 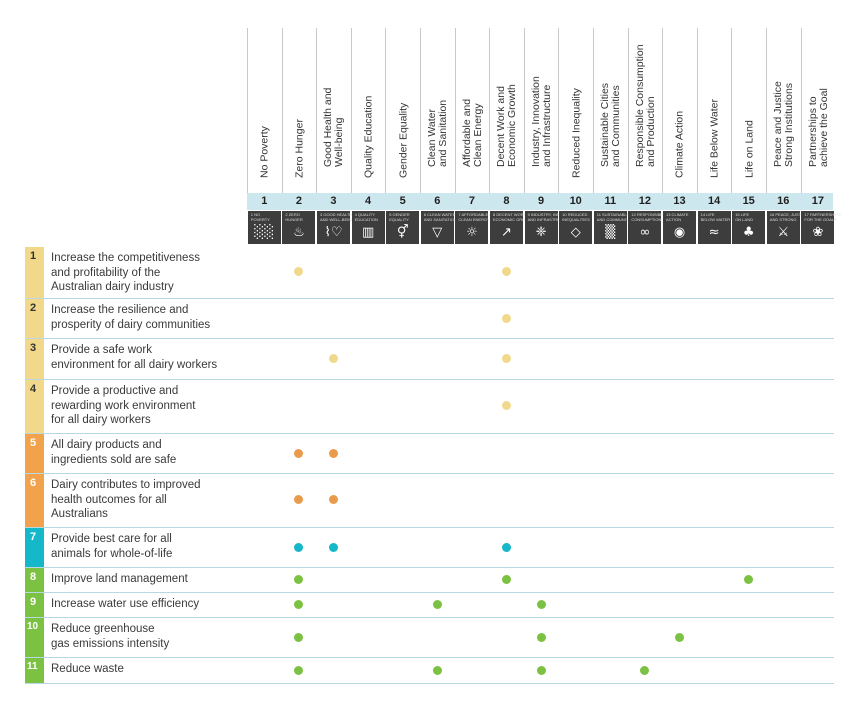 What do you see at coordinates (265, 110) in the screenshot?
I see `goal-header-col-1: No Poverty` at bounding box center [265, 110].